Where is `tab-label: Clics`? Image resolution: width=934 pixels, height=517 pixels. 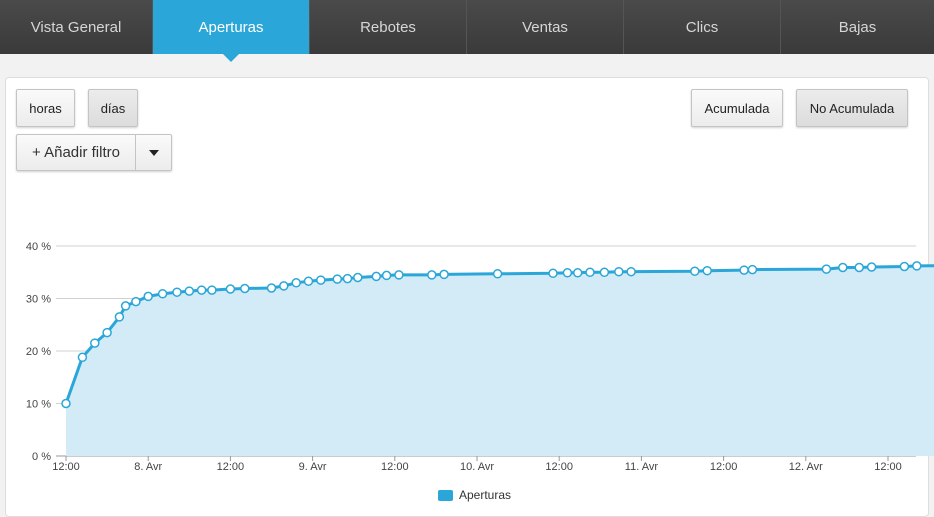
tab-label: Clics is located at coordinates (702, 27).